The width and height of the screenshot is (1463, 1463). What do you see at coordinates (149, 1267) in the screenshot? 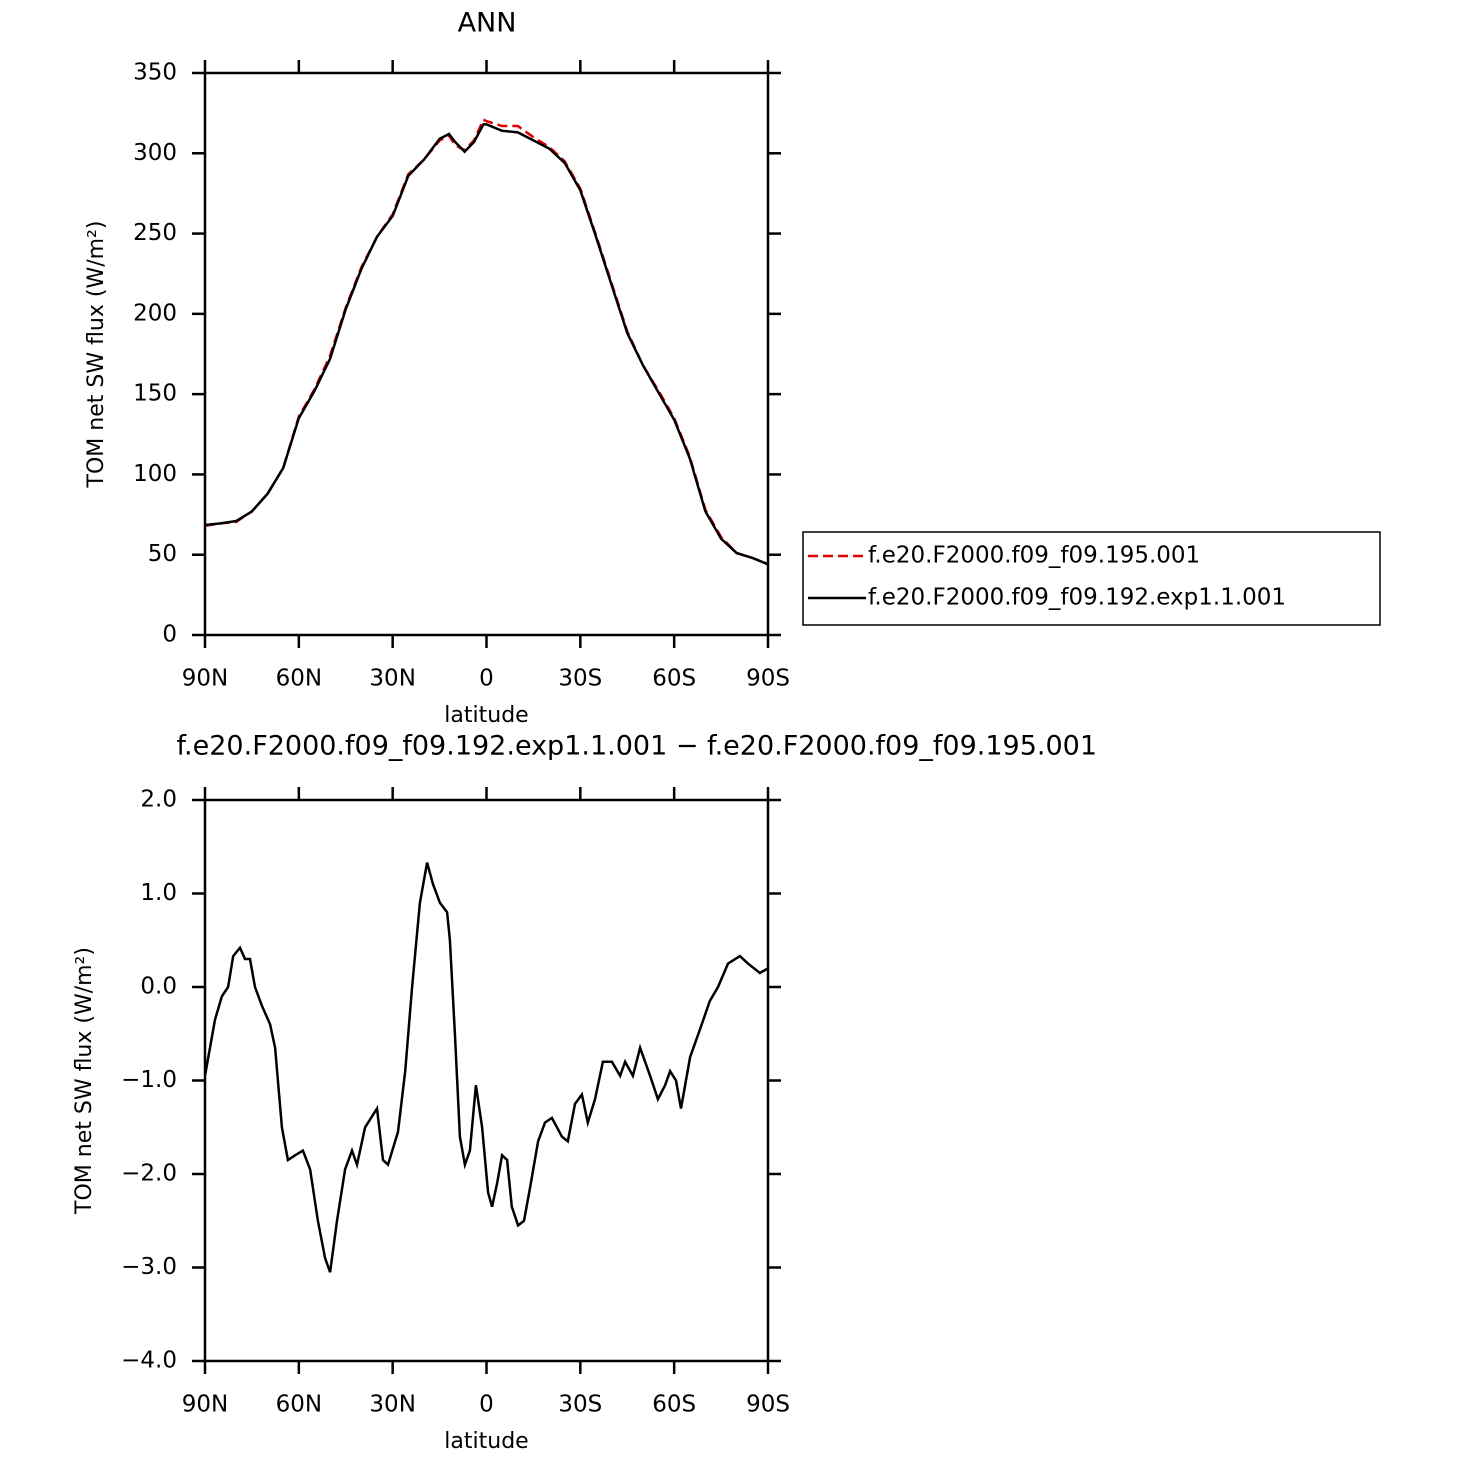
I see `y-tick-label: −3.0` at bounding box center [149, 1267].